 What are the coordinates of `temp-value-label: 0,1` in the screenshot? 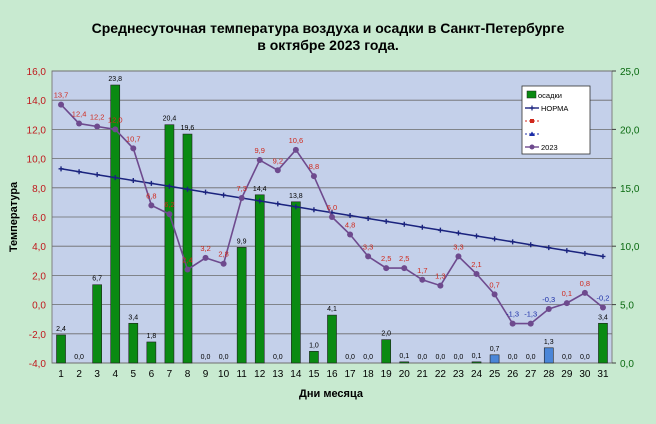 It's located at (567, 293).